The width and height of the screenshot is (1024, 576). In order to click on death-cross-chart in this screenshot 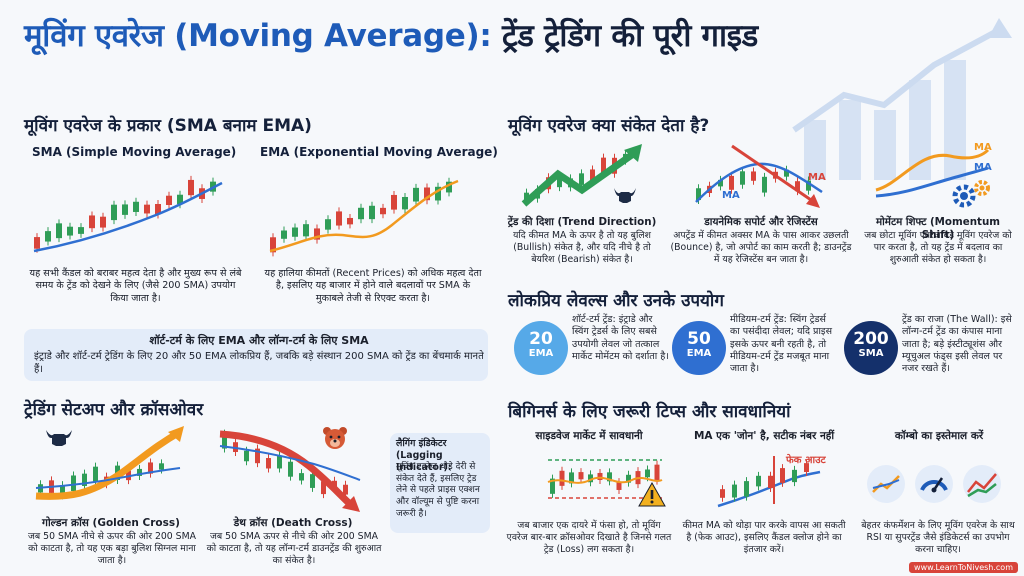, I will do `click(290, 470)`.